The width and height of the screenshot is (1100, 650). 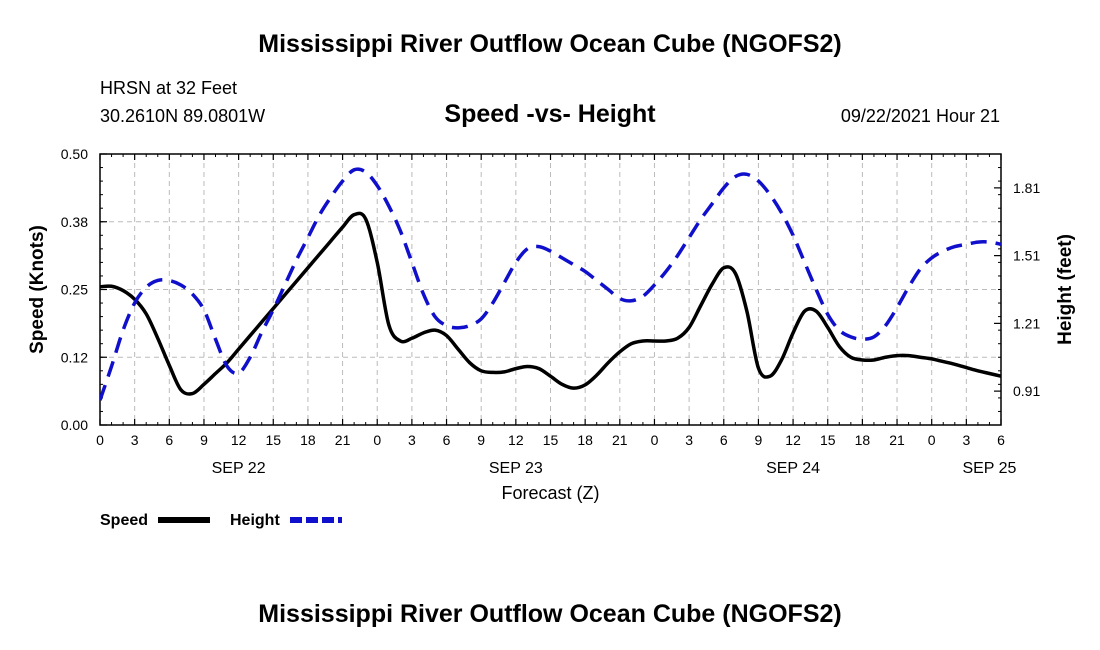 What do you see at coordinates (74, 357) in the screenshot?
I see `y-tick-label: 0.12` at bounding box center [74, 357].